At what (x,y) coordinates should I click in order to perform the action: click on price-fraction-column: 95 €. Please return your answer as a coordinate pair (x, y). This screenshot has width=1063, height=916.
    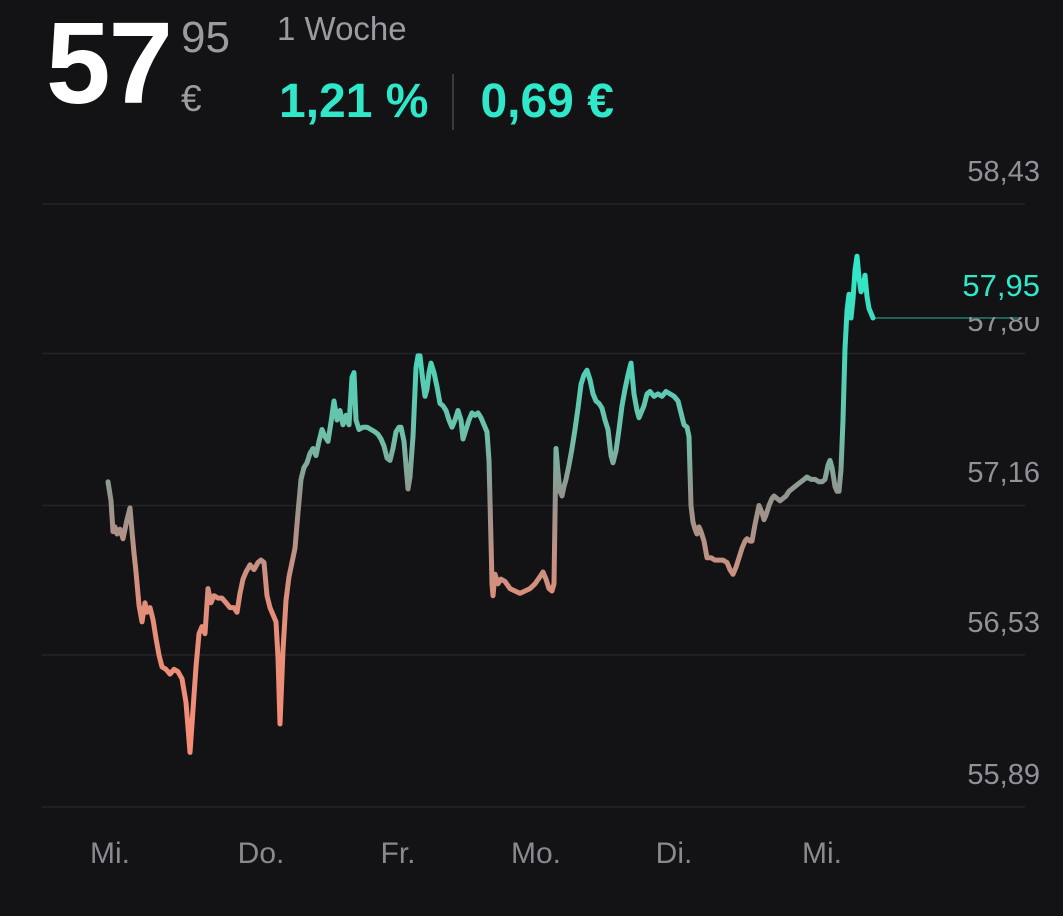
    Looking at the image, I should click on (205, 66).